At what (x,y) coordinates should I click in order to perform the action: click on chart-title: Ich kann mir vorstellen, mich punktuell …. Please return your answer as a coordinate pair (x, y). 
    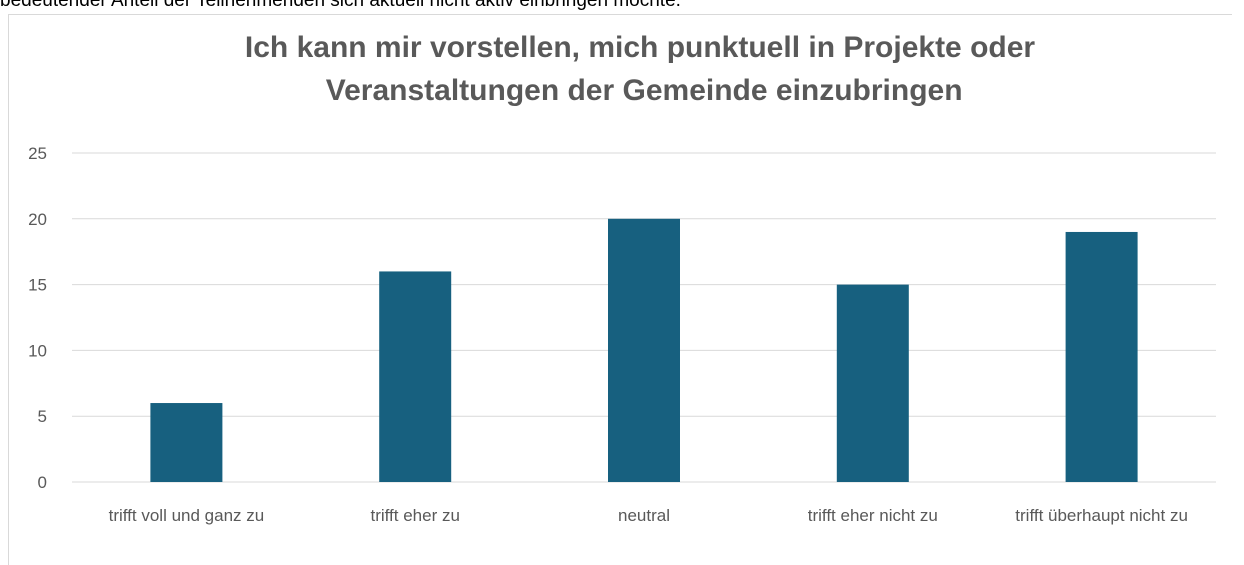
    Looking at the image, I should click on (640, 69).